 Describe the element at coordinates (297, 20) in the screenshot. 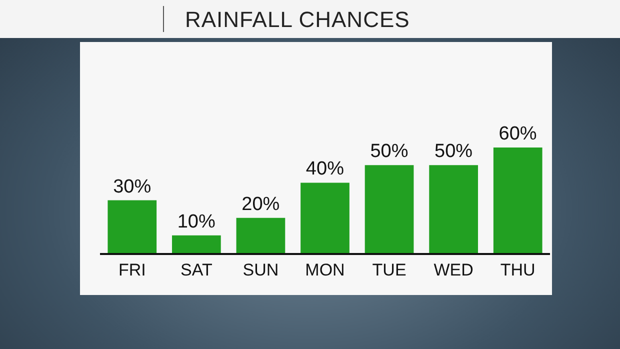

I see `chart-title: RAINFALL CHANCES` at that location.